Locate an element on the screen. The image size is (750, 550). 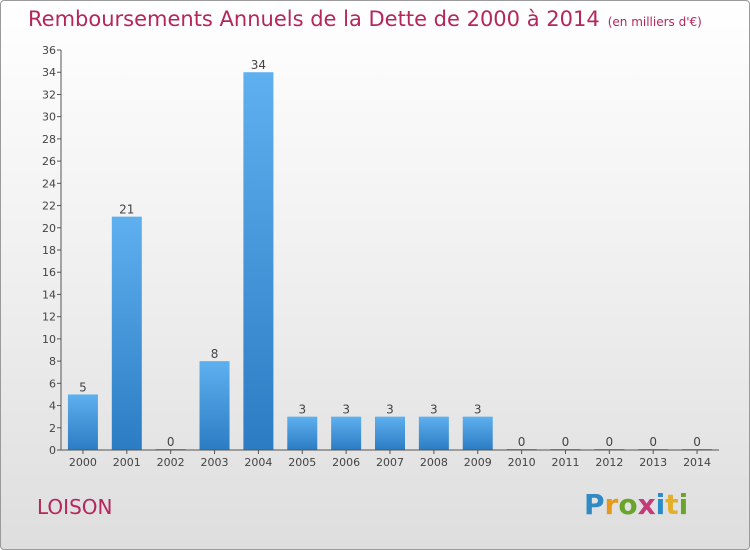
y-tick-label: 20 is located at coordinates (49, 228).